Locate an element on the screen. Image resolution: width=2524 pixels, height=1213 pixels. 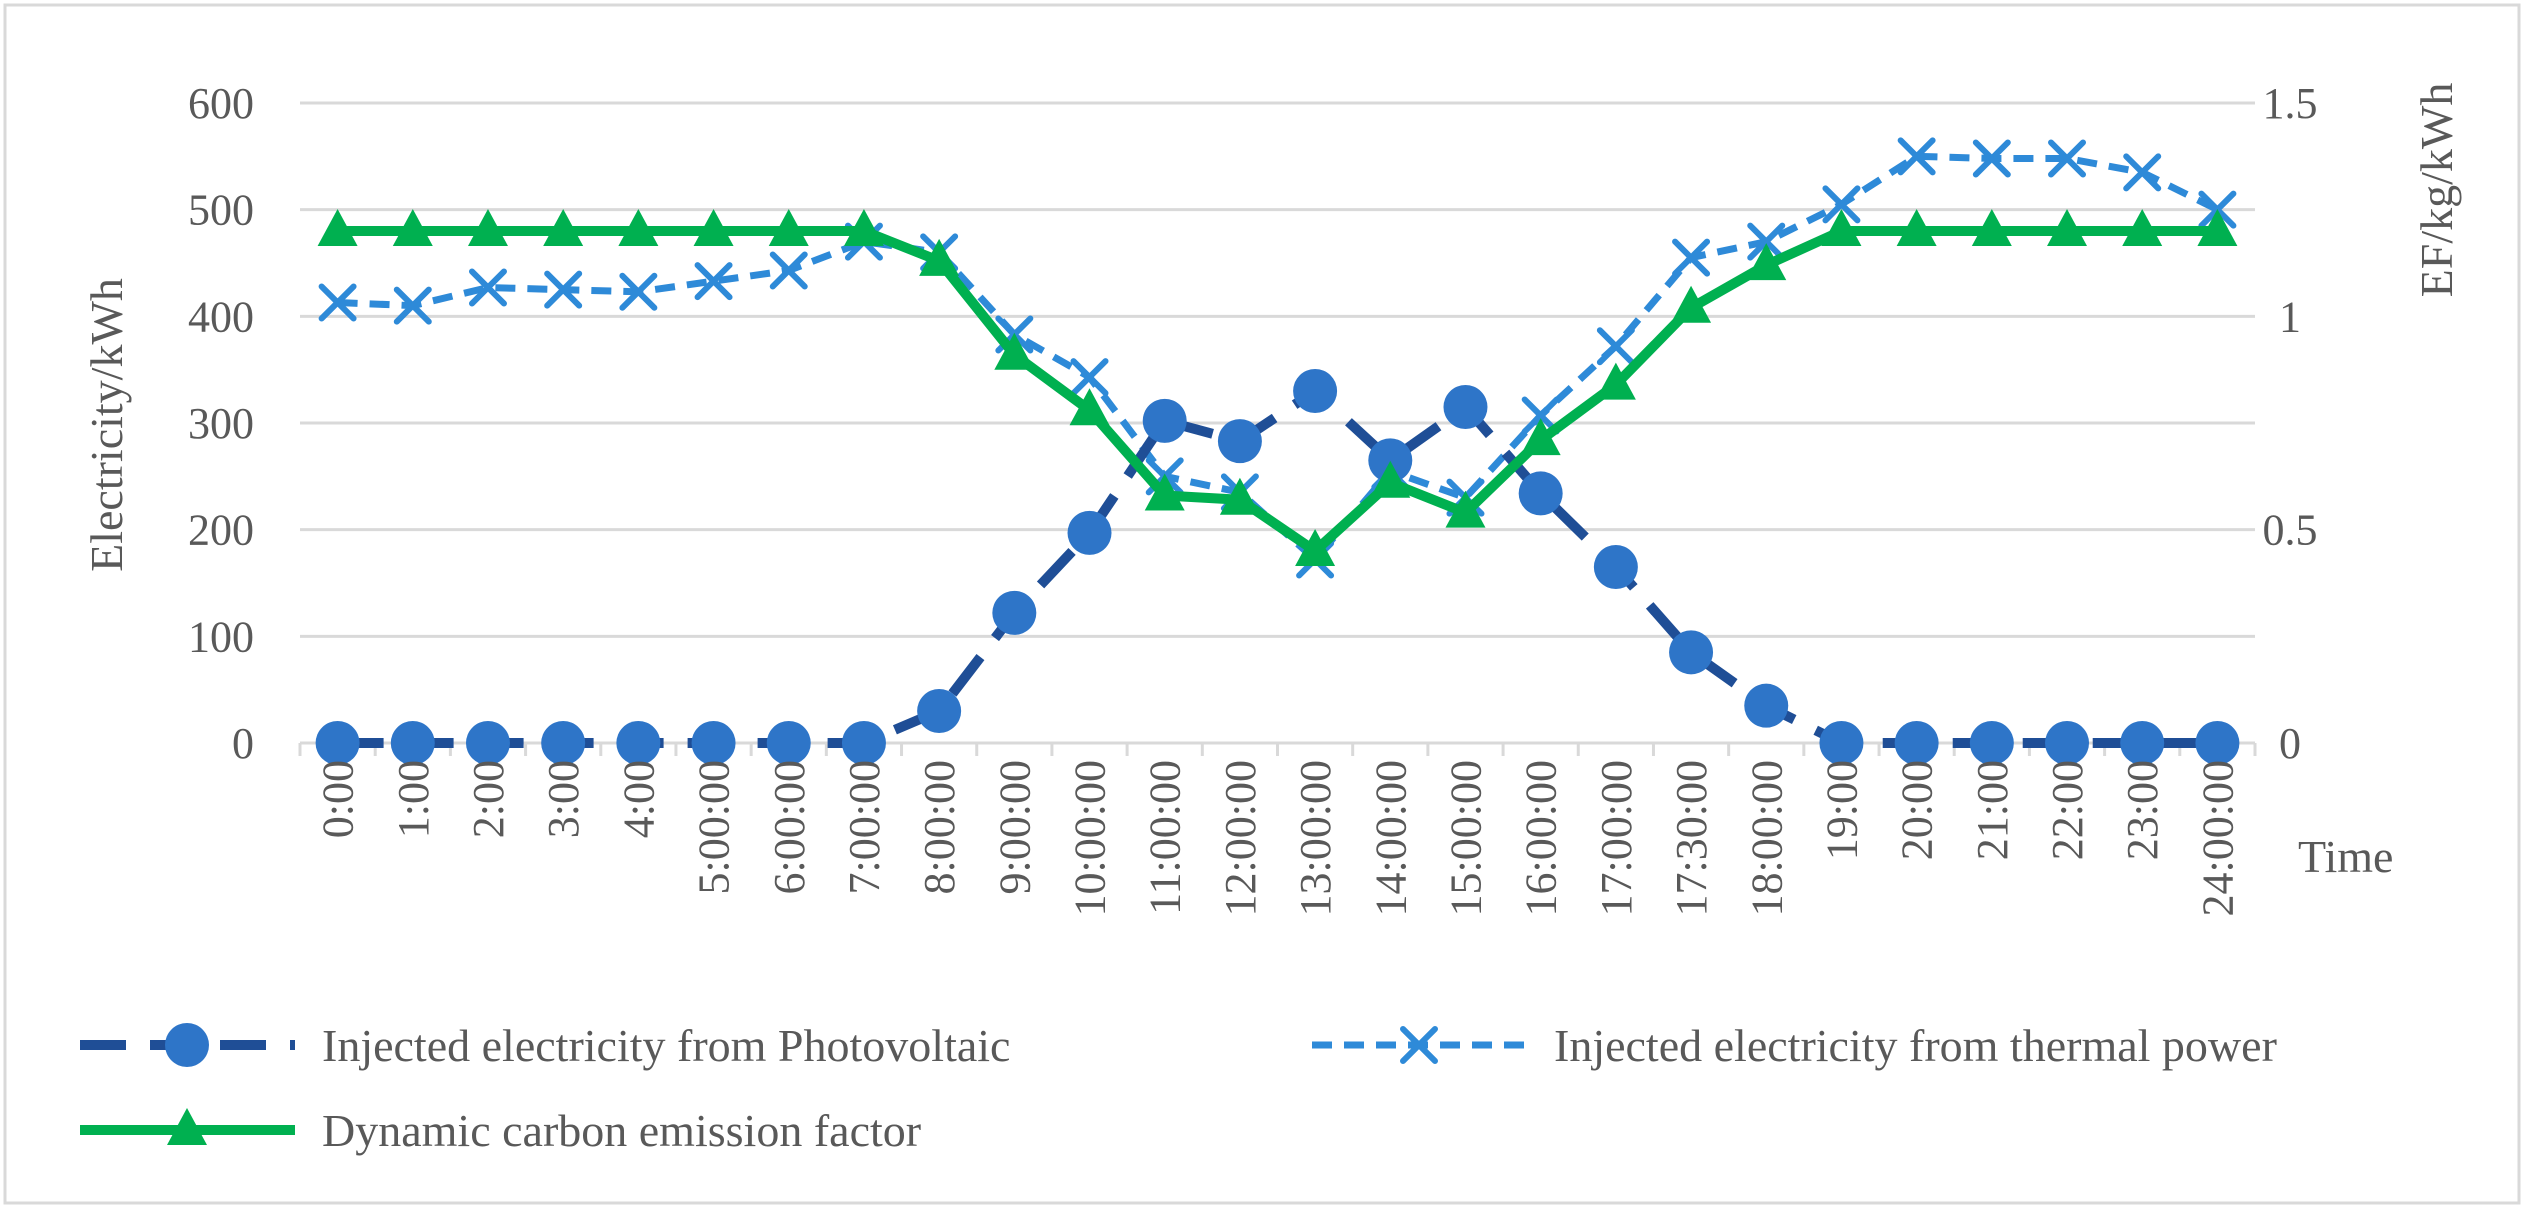
x-tick-label: 21:00 is located at coordinates (1992, 810).